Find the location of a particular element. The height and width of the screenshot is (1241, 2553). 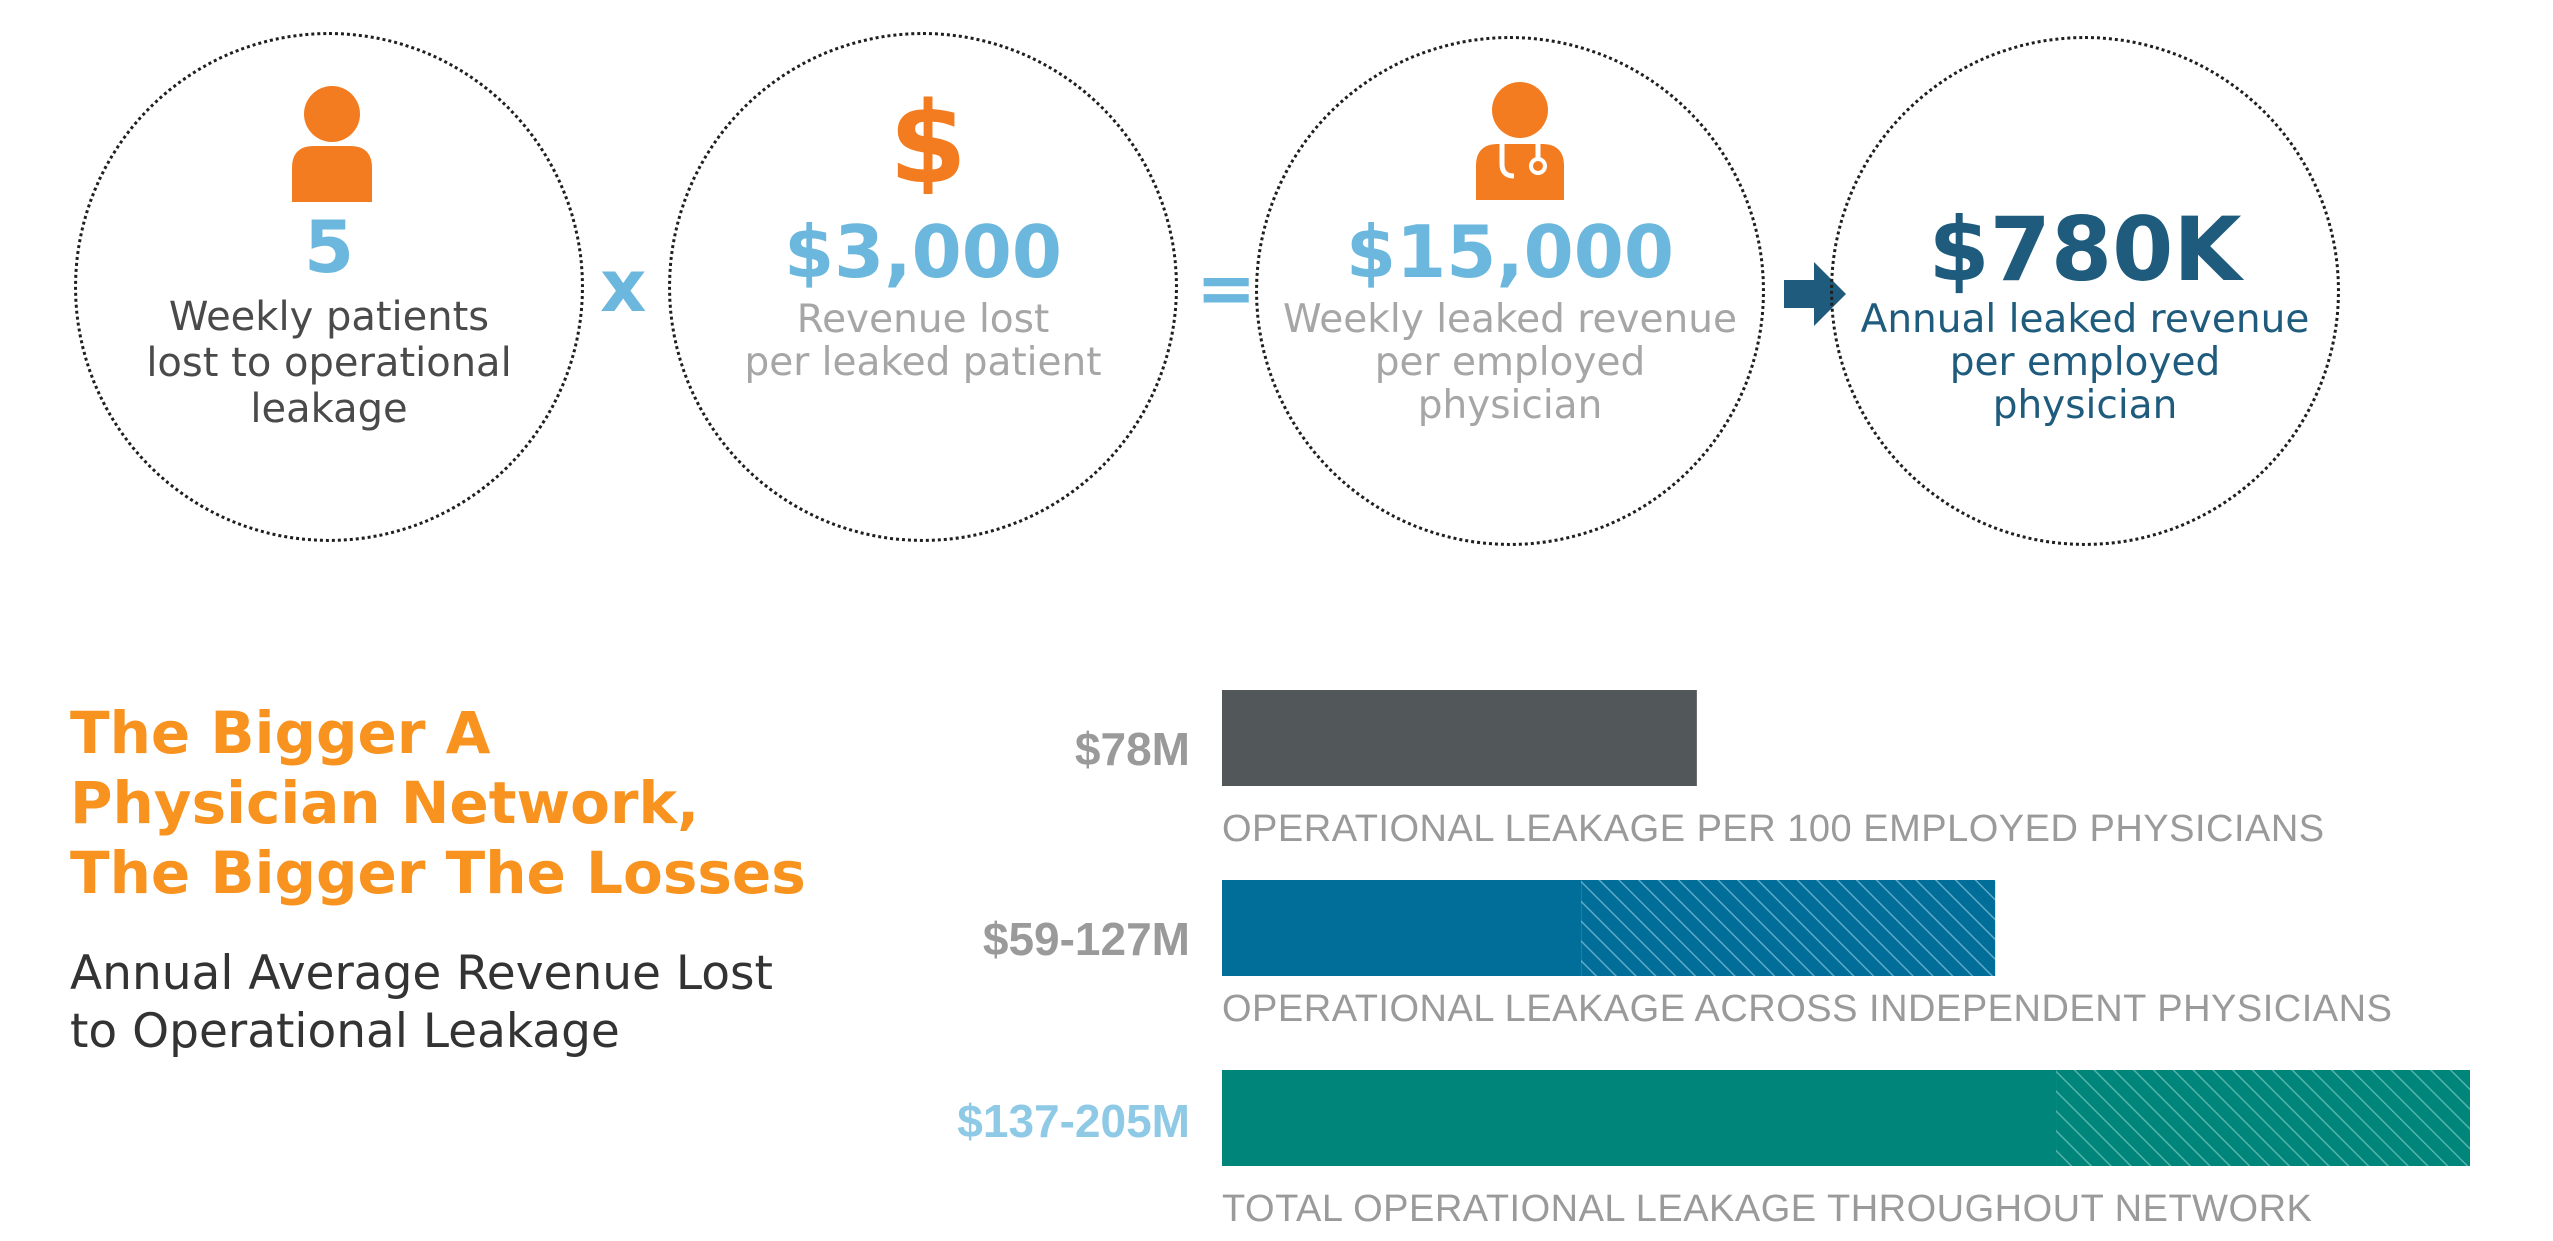

patients-circle is located at coordinates (329, 287).